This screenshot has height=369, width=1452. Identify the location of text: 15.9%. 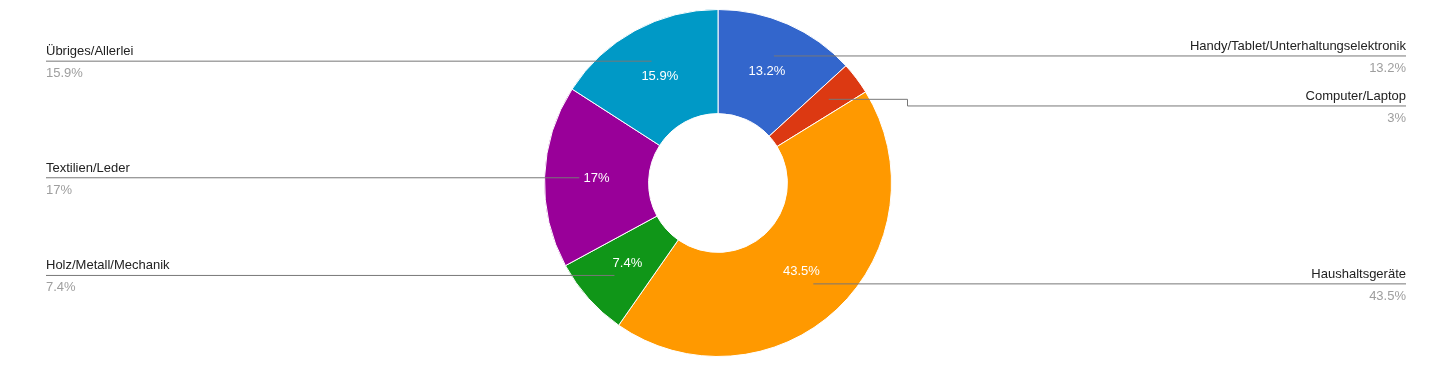
(64, 73).